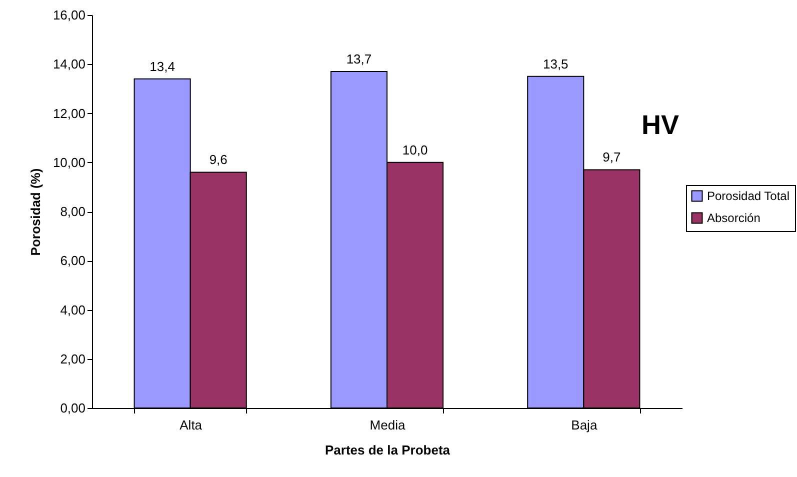  Describe the element at coordinates (218, 160) in the screenshot. I see `data-label: 9,6` at that location.